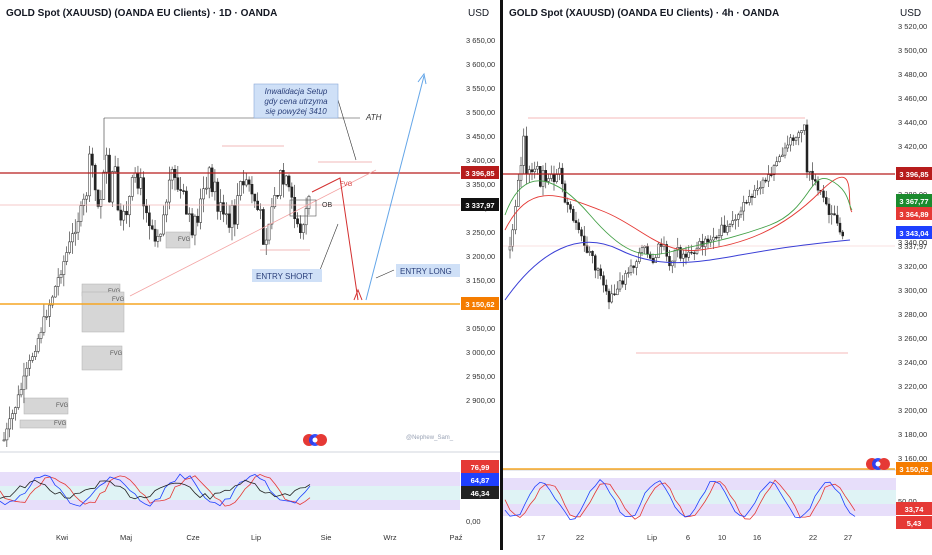 The width and height of the screenshot is (932, 555). I want to click on pane-divider, so click(501, 275).